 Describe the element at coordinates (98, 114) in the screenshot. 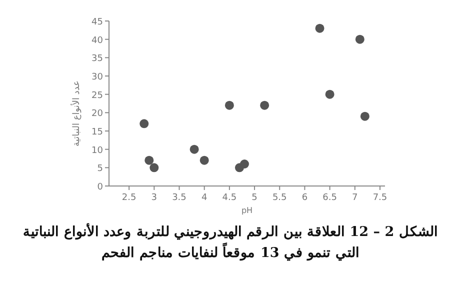

I see `y-tick-label: 20` at that location.